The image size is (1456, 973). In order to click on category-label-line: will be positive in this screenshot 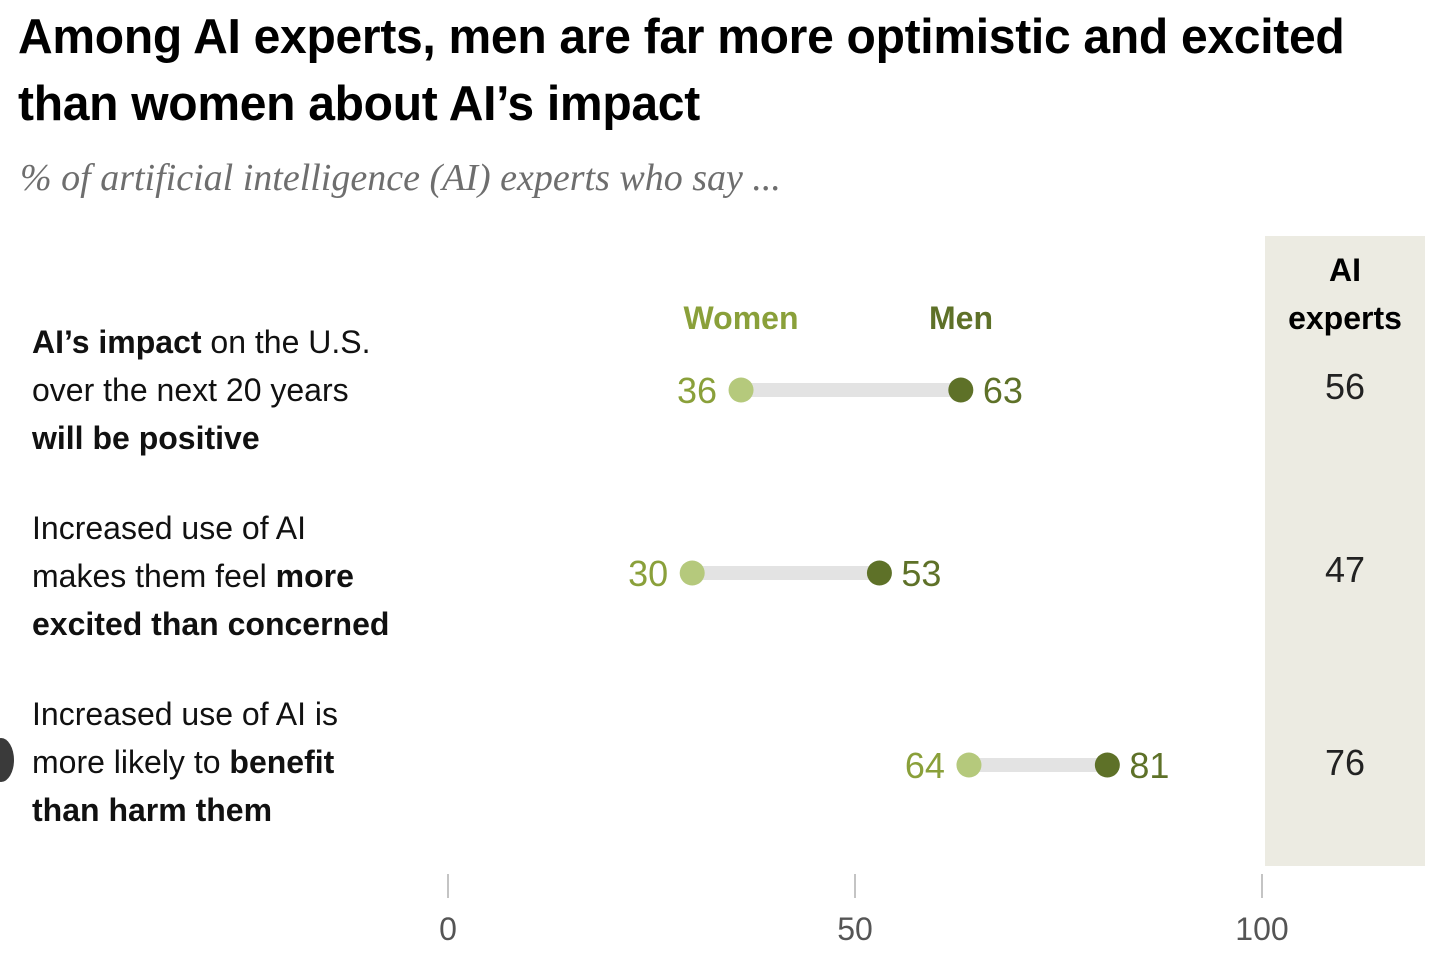, I will do `click(252, 438)`.